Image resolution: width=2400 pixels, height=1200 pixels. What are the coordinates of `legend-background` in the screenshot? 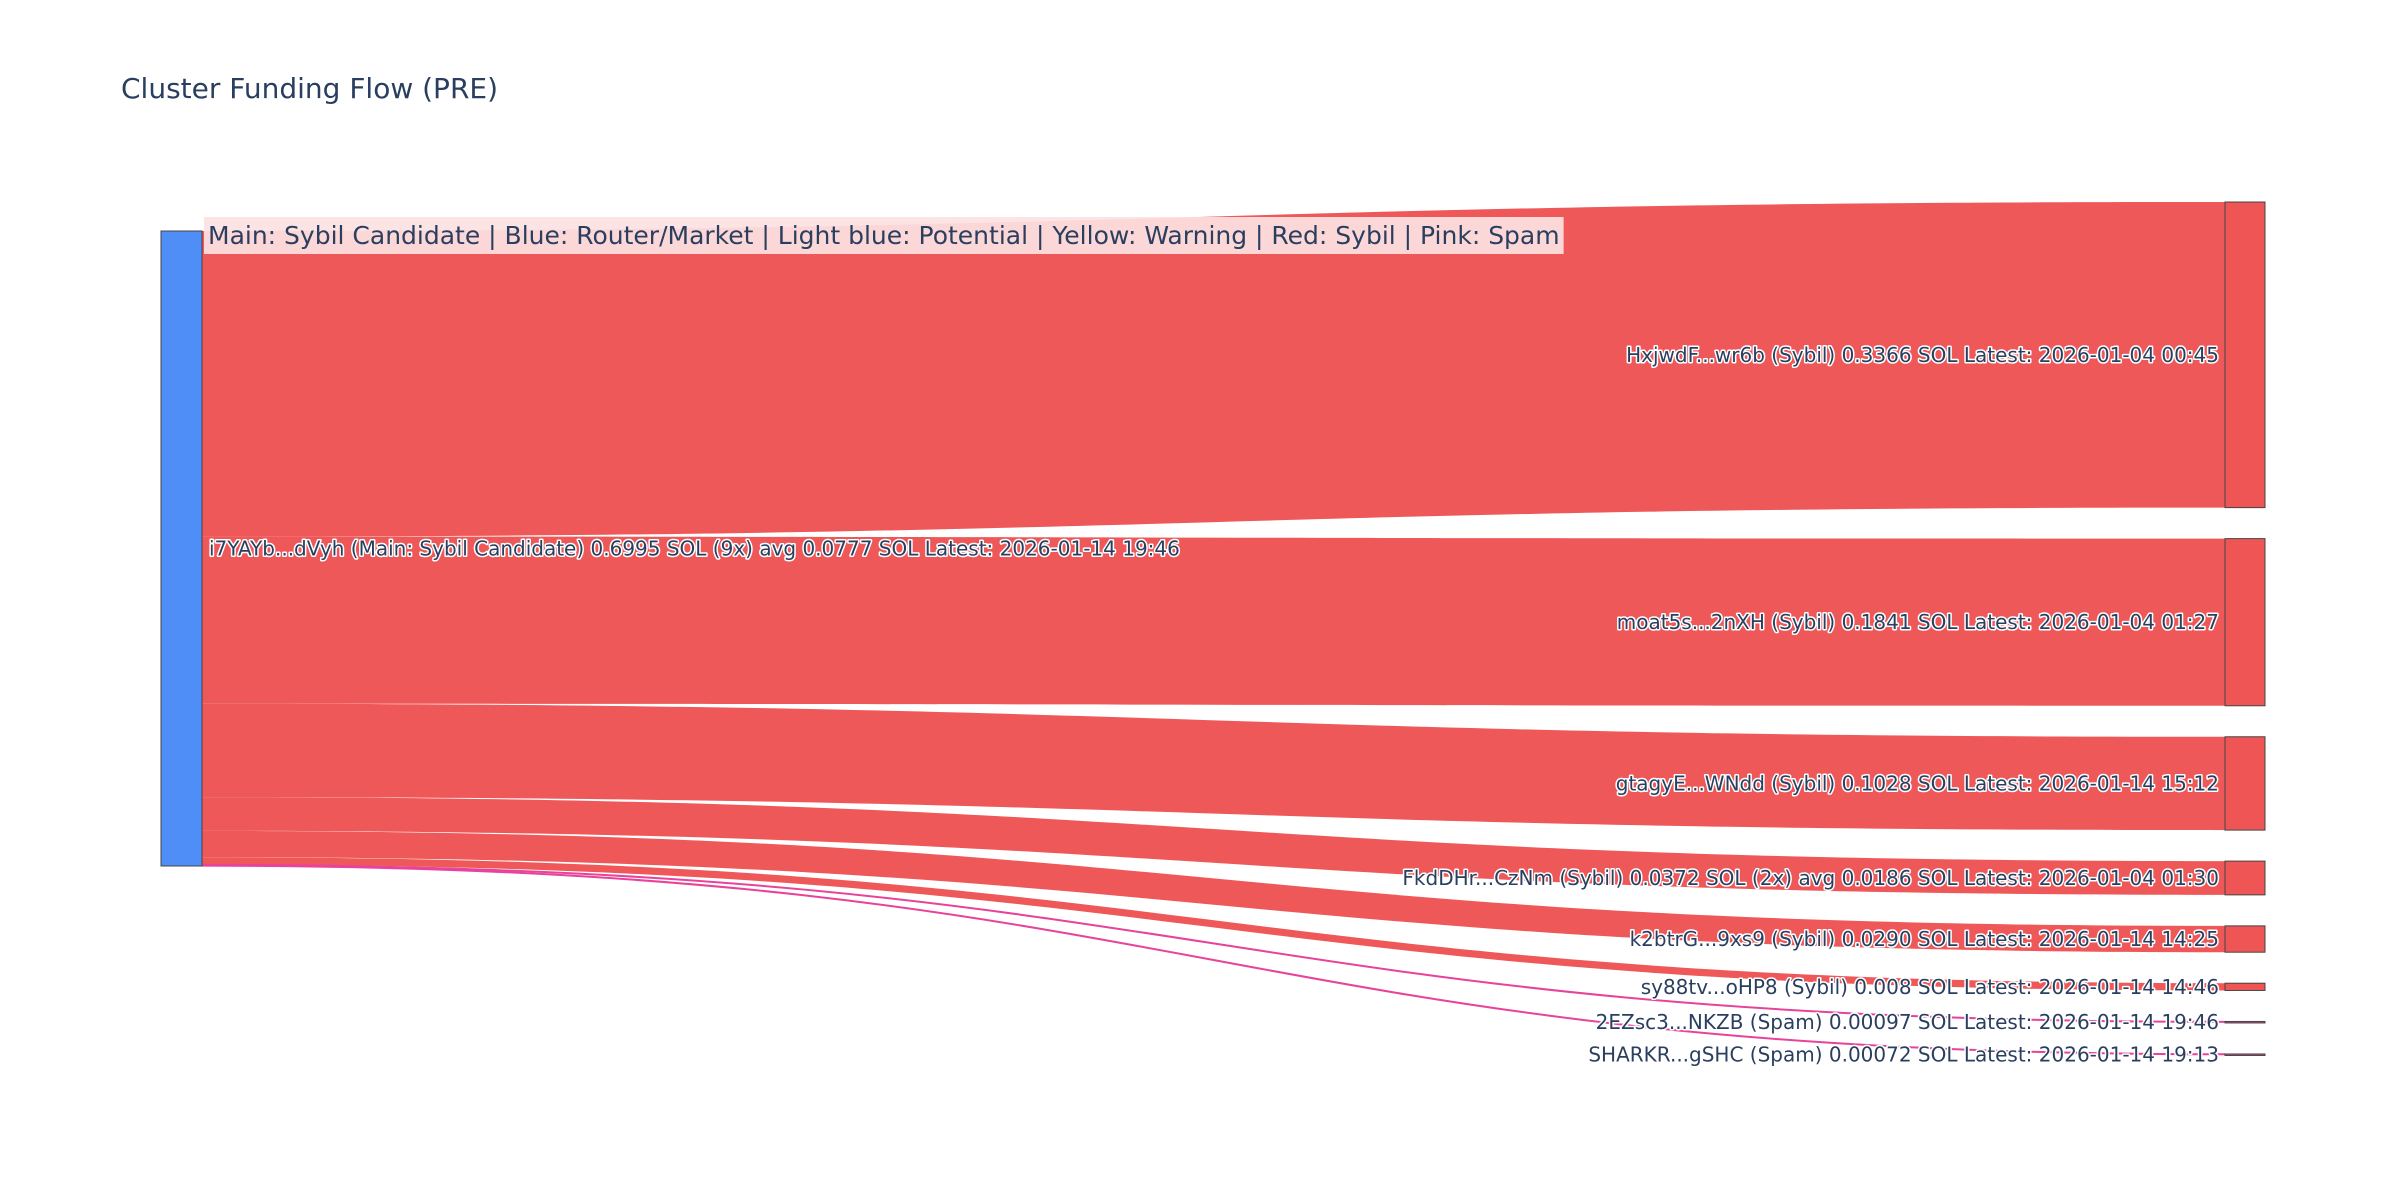 It's located at (884, 235).